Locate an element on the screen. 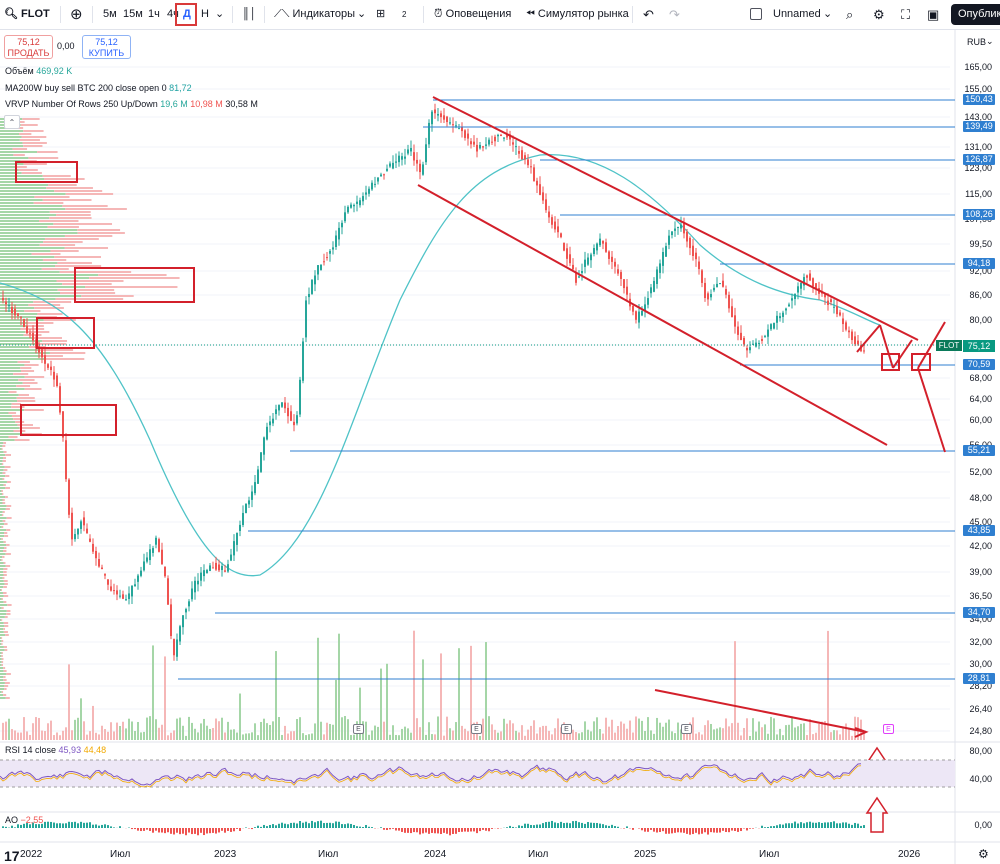 The image size is (1000, 864). symbol-search-button: 🔍︎ FLOT is located at coordinates (27, 14).